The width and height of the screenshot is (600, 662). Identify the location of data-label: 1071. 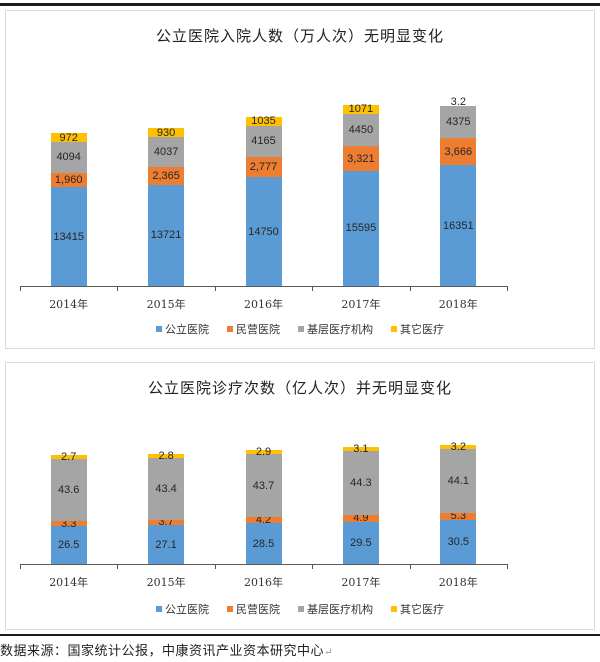
(361, 109).